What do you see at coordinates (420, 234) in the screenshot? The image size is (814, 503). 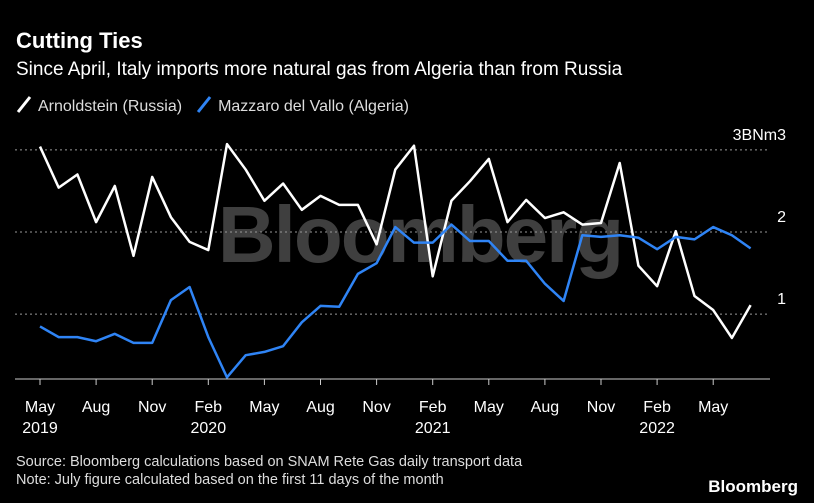 I see `watermark: Bloomberg` at bounding box center [420, 234].